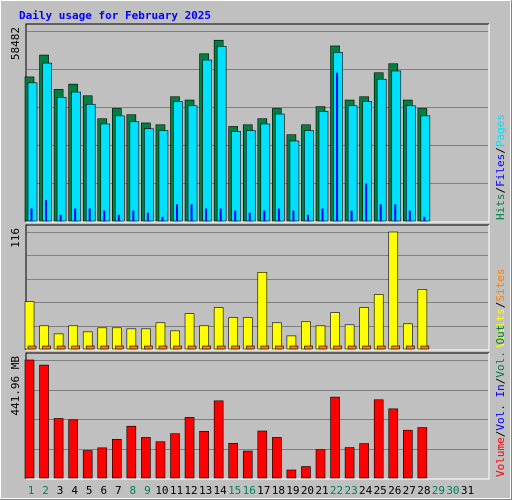 The image size is (512, 500). I want to click on y-axis-max-label: 116, so click(15, 238).